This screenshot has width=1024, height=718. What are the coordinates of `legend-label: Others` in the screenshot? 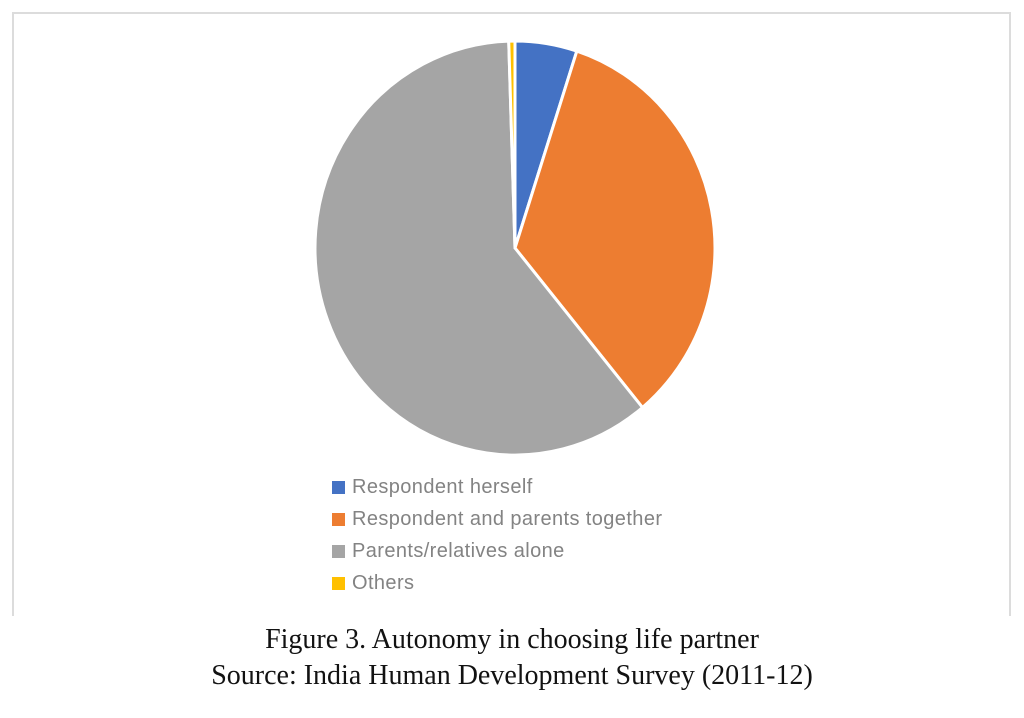 It's located at (383, 583).